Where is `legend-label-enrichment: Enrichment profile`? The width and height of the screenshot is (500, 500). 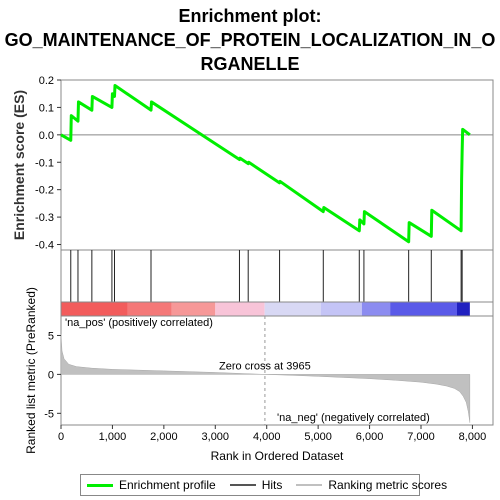 legend-label-enrichment: Enrichment profile is located at coordinates (167, 485).